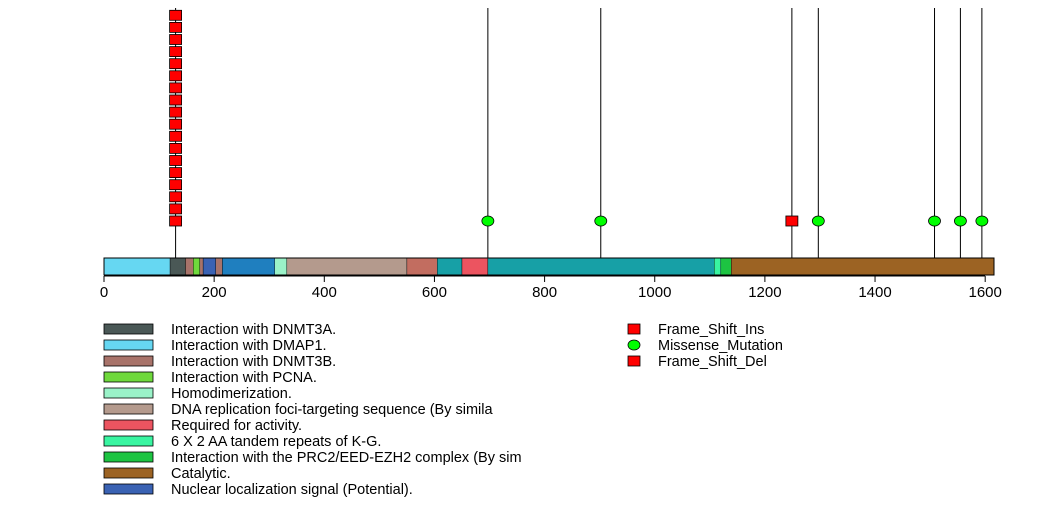 The width and height of the screenshot is (1047, 524). I want to click on protein-outline, so click(549, 266).